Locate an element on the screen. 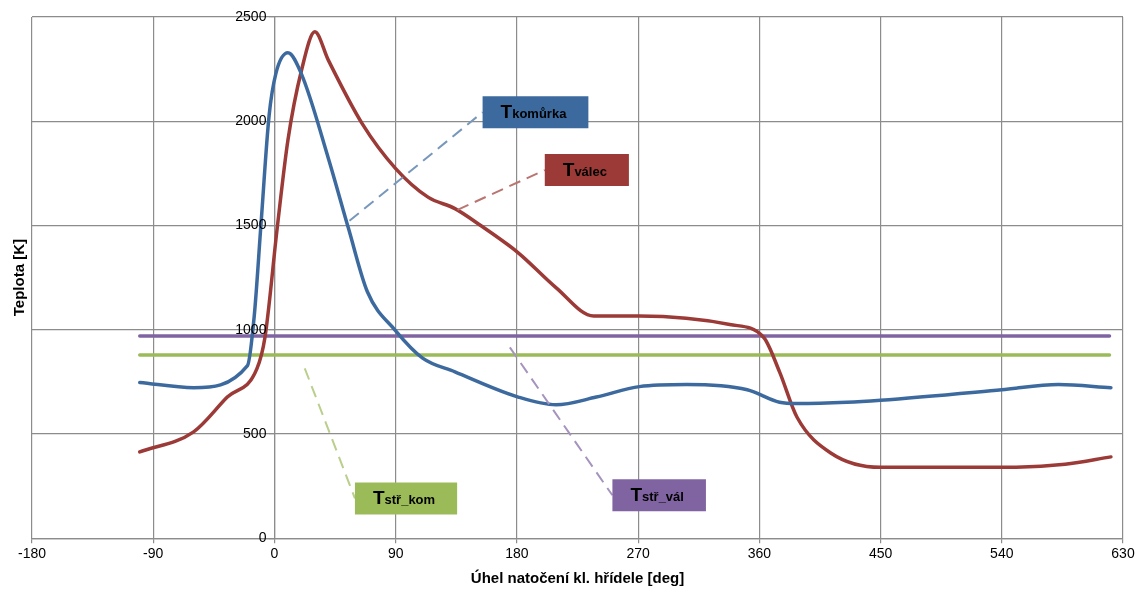 This screenshot has height=596, width=1147. x-tick-label: 360 is located at coordinates (759, 553).